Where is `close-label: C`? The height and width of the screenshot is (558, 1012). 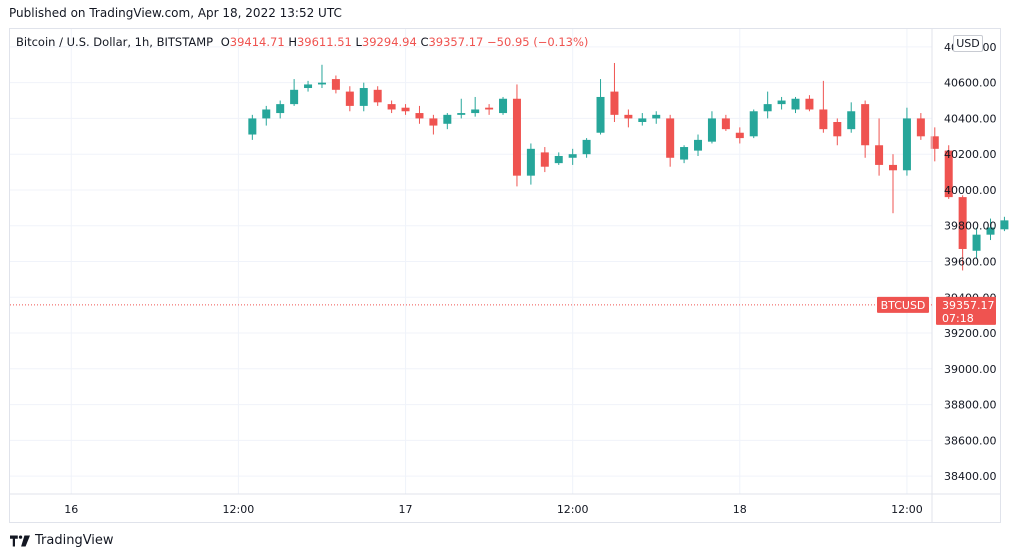 close-label: C is located at coordinates (424, 42).